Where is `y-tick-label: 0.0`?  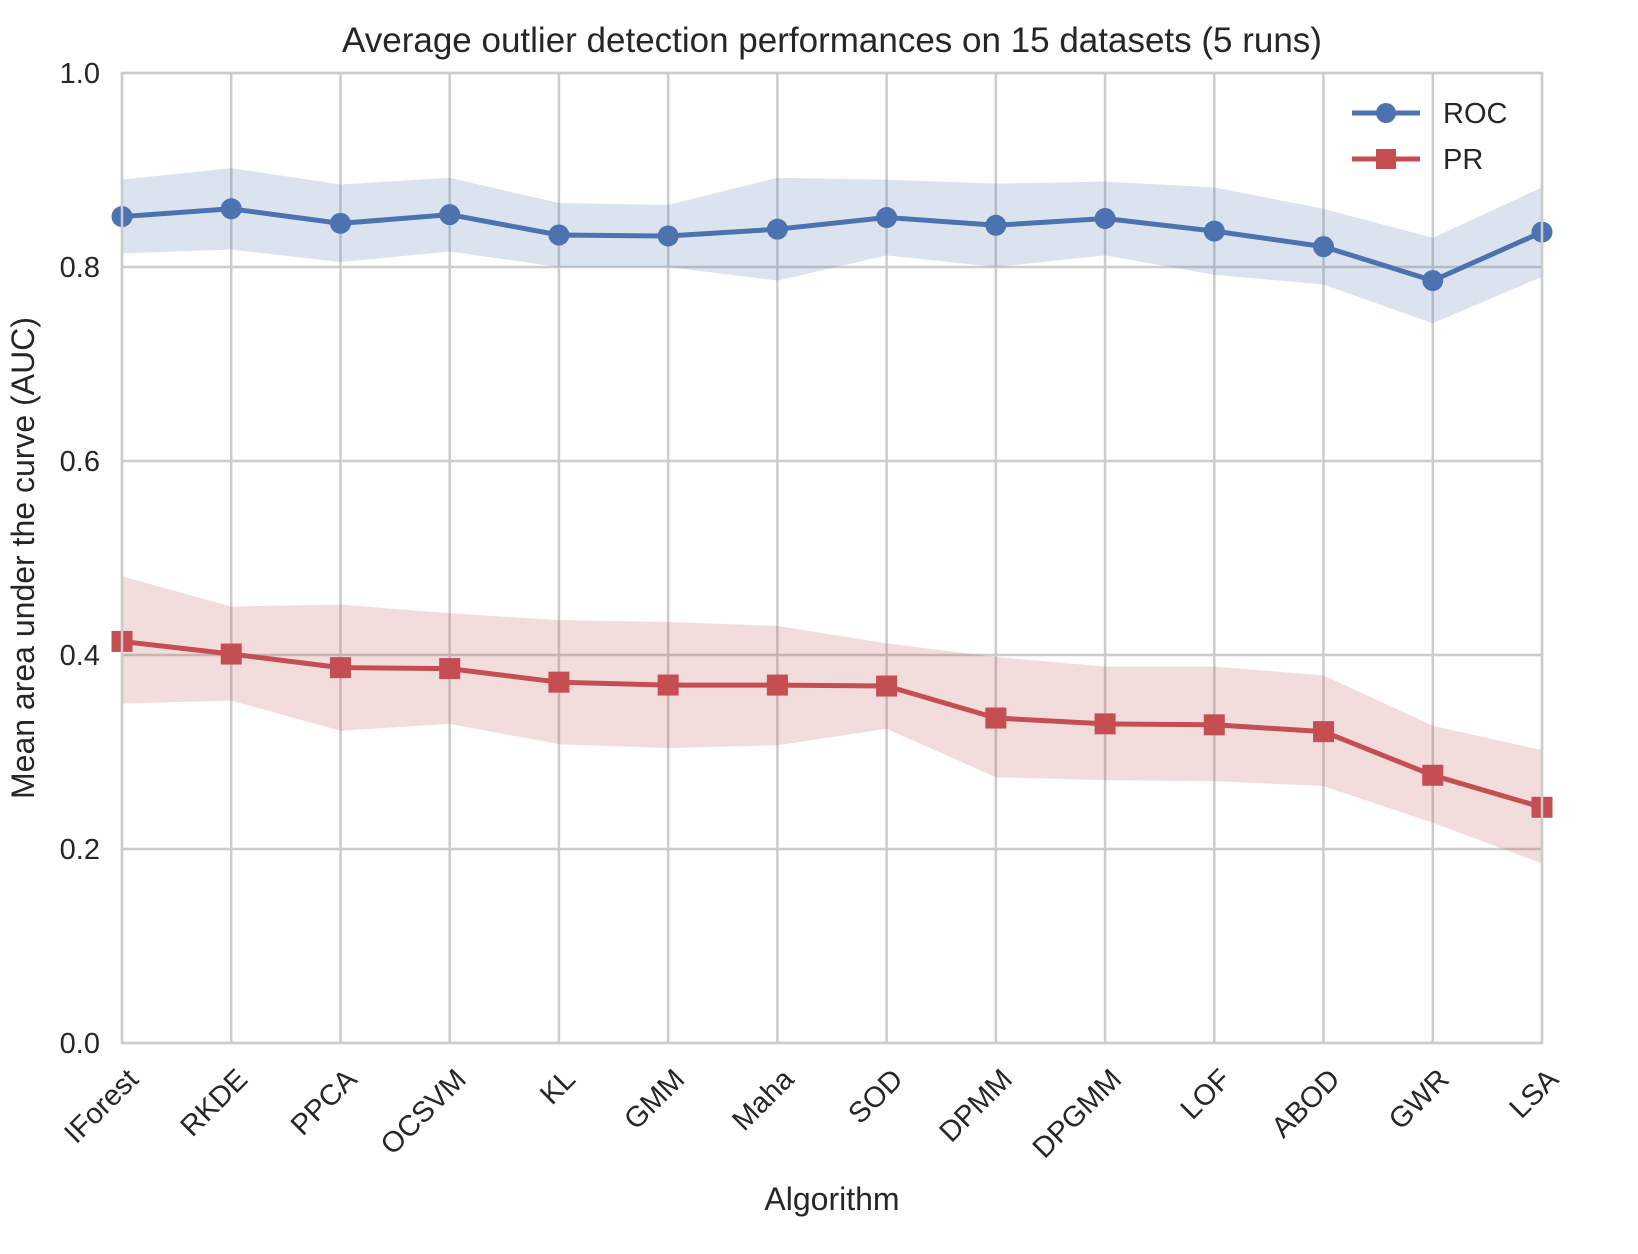
y-tick-label: 0.0 is located at coordinates (80, 1044).